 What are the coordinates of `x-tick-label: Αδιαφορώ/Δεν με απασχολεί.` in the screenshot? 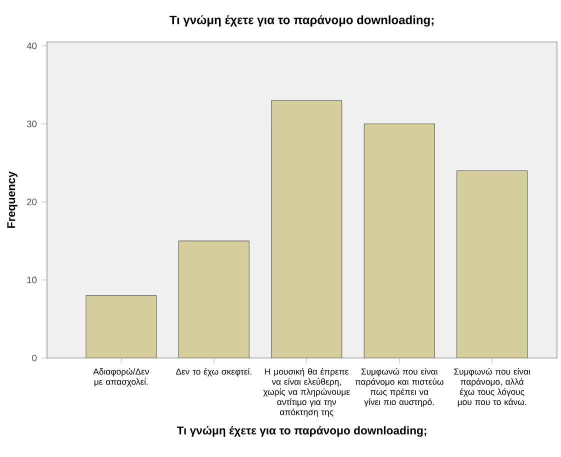 It's located at (121, 377).